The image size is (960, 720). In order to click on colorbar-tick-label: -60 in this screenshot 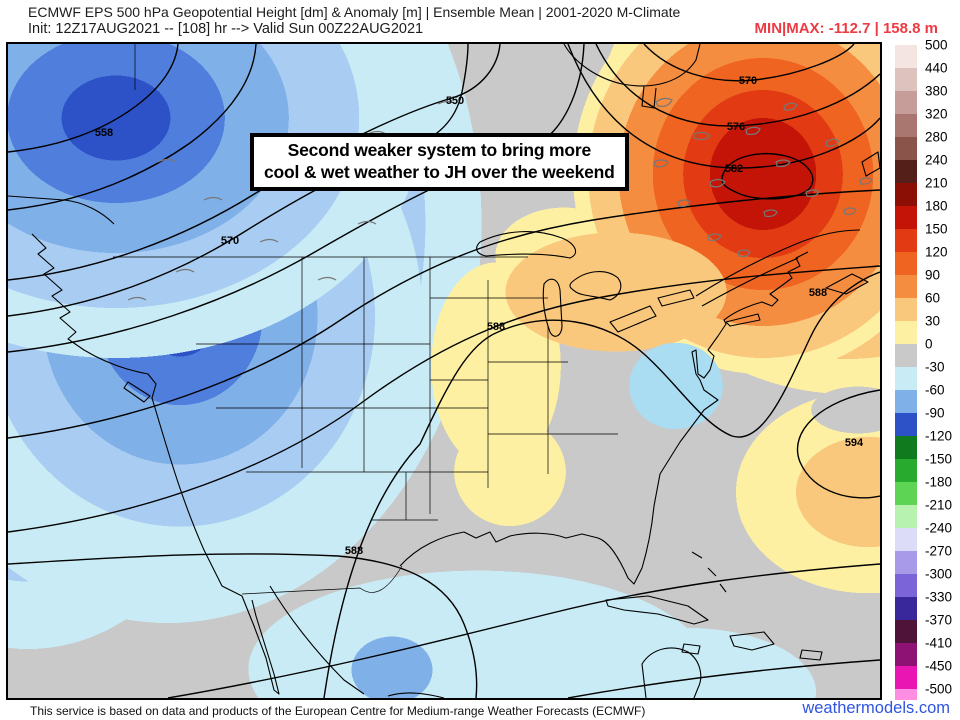, I will do `click(935, 390)`.